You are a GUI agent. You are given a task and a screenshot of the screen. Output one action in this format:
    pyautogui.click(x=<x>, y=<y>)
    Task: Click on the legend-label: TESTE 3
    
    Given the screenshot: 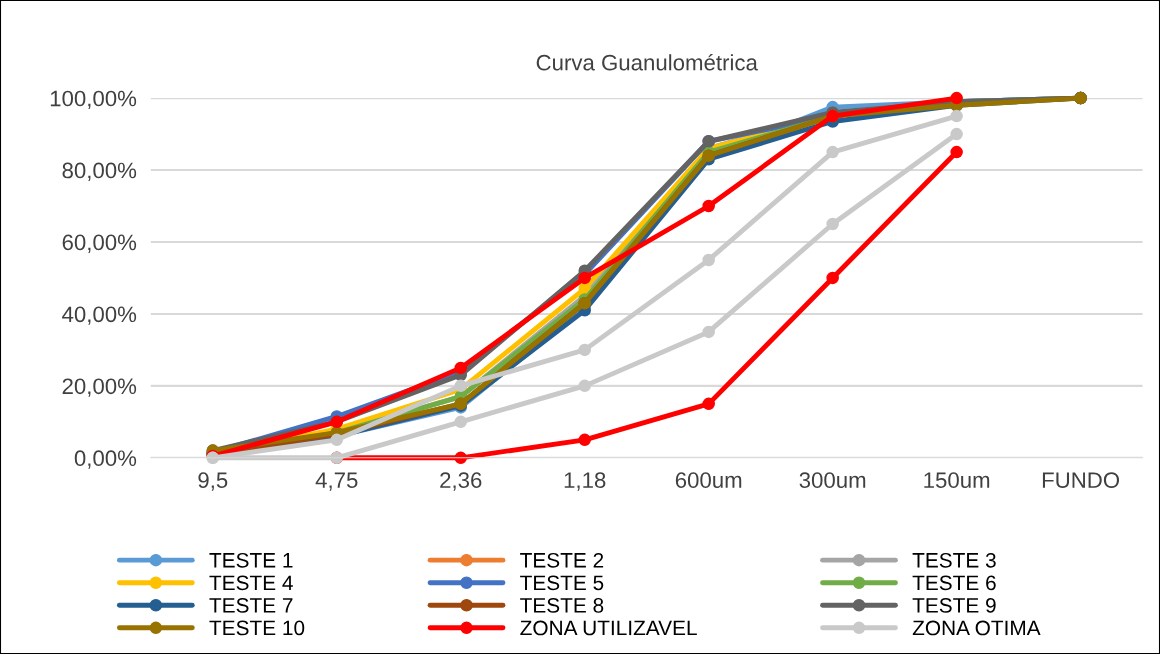 What is the action you would take?
    pyautogui.click(x=954, y=560)
    